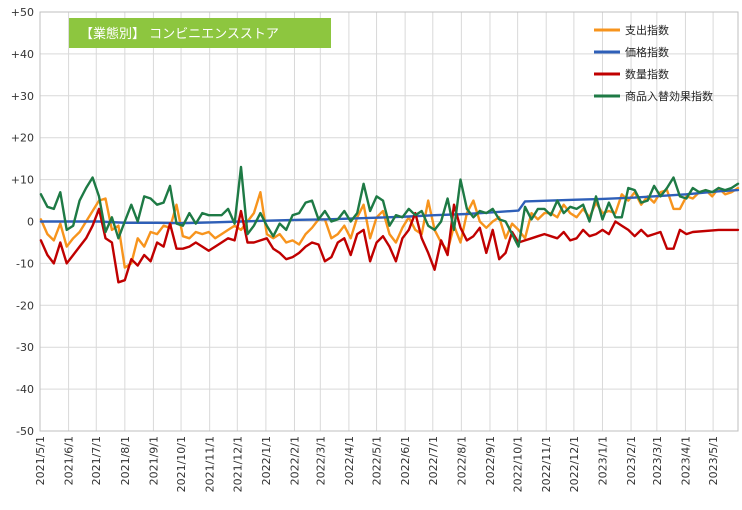 Image resolution: width=742 pixels, height=510 pixels. What do you see at coordinates (647, 74) in the screenshot?
I see `legend-label-3: 数量指数` at bounding box center [647, 74].